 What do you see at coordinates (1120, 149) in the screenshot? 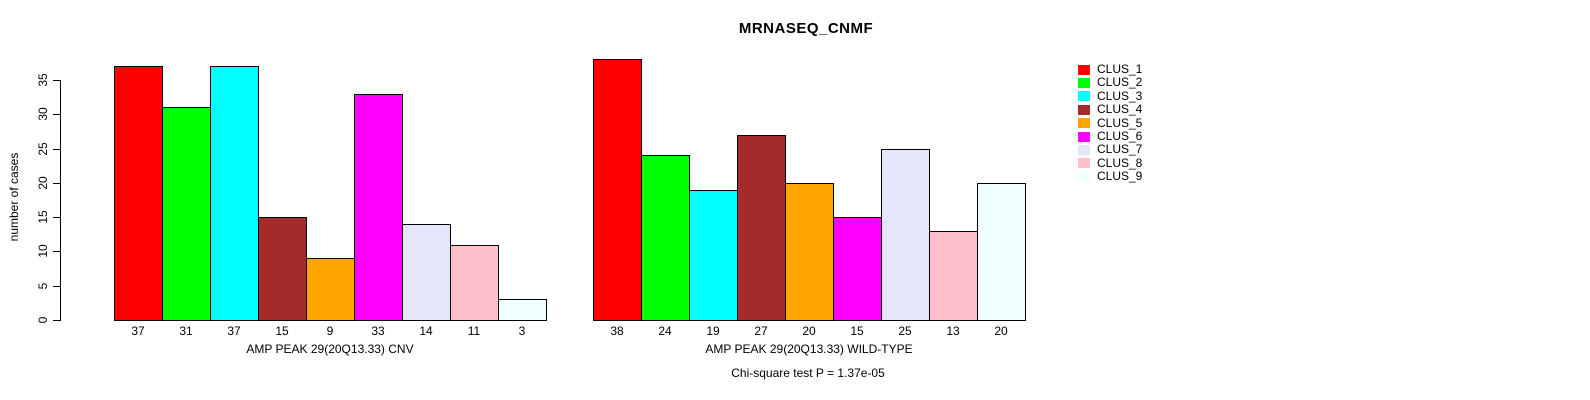
I see `legend-item-label: CLUS_7` at bounding box center [1120, 149].